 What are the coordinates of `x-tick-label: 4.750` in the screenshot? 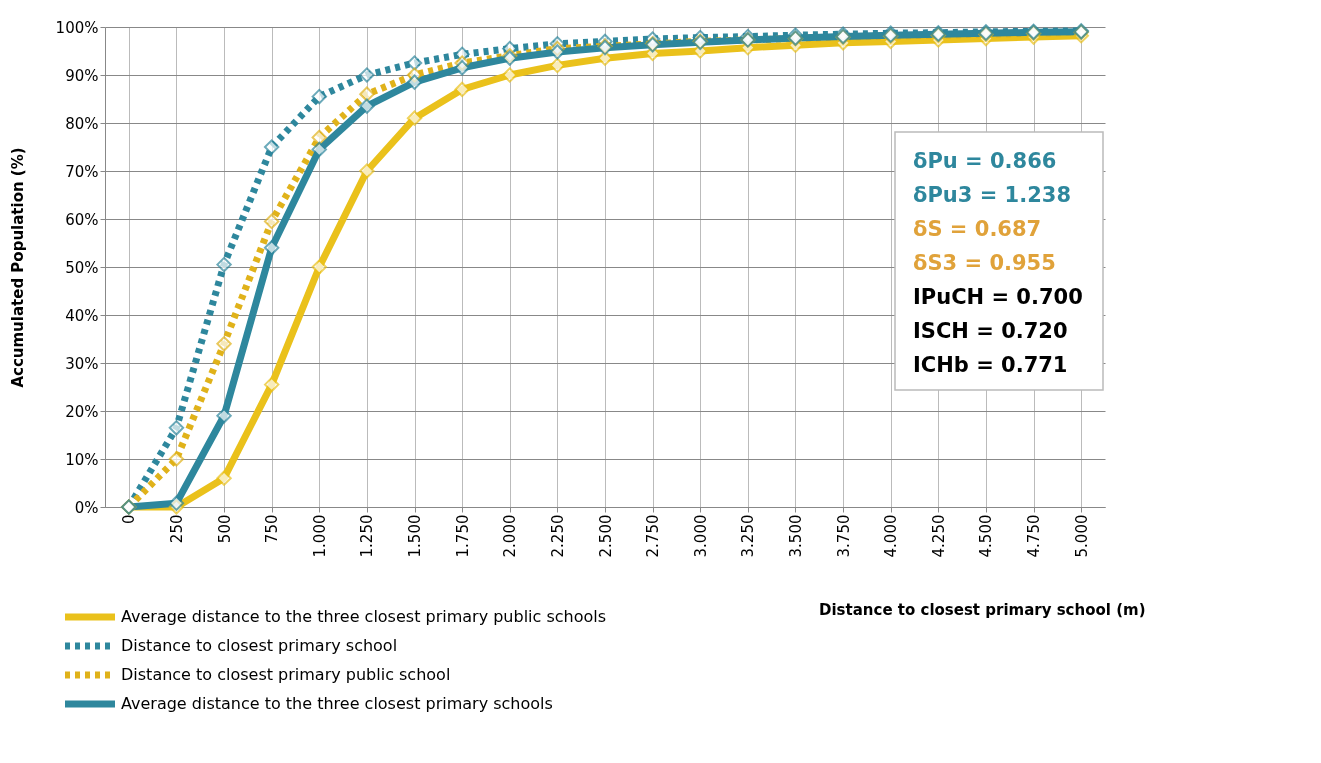 It's located at (1034, 536).